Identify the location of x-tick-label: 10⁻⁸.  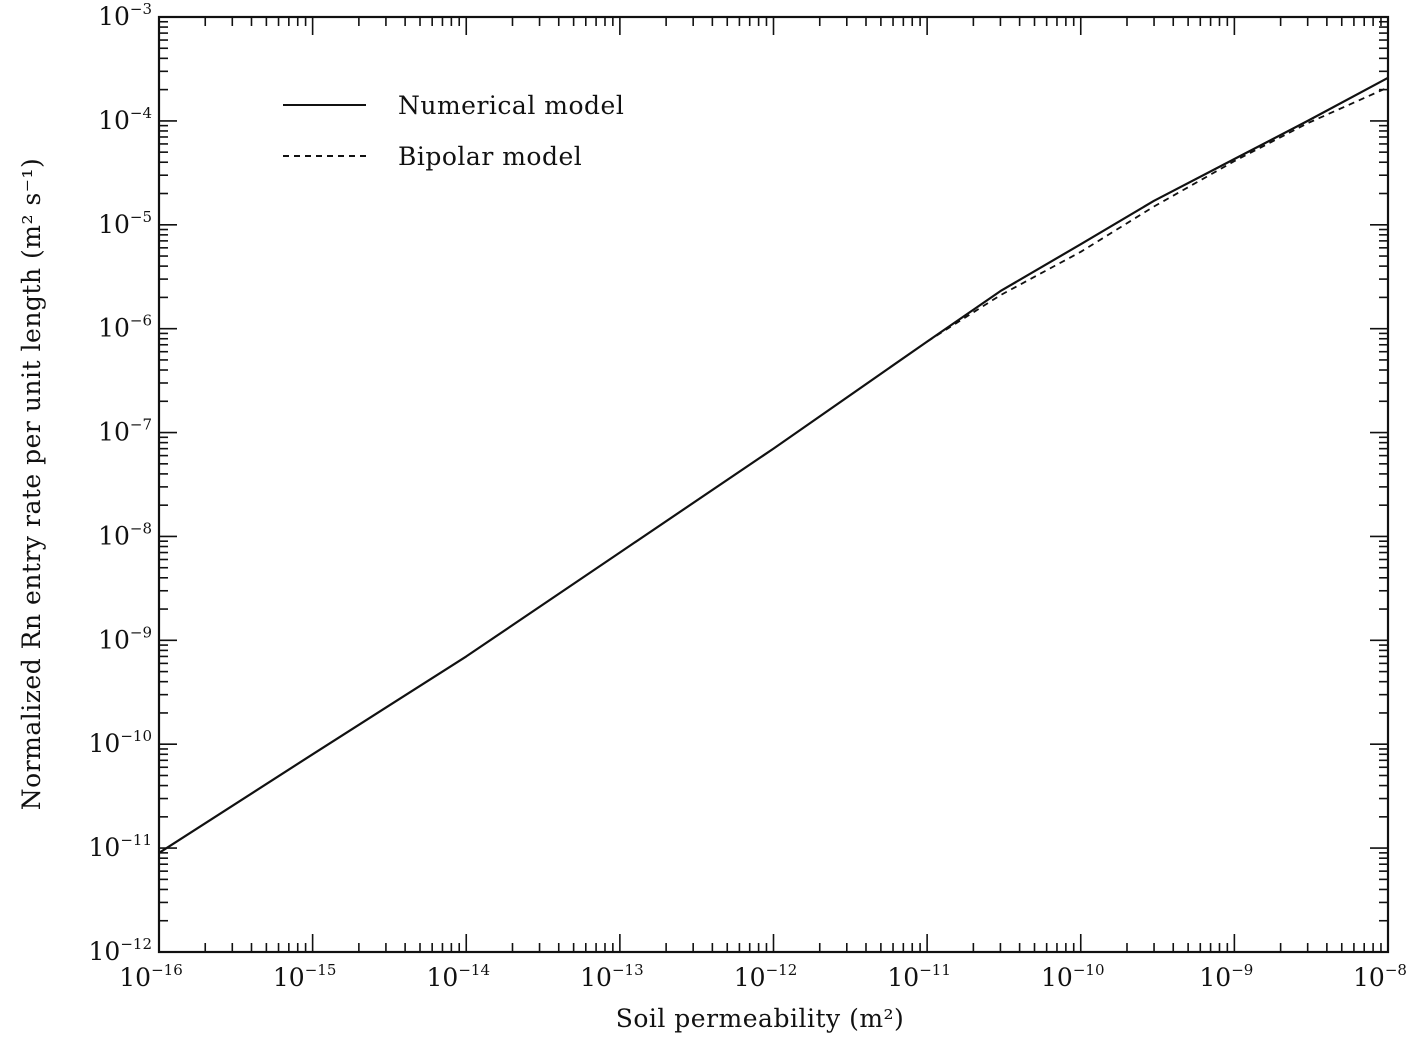
(1380, 976).